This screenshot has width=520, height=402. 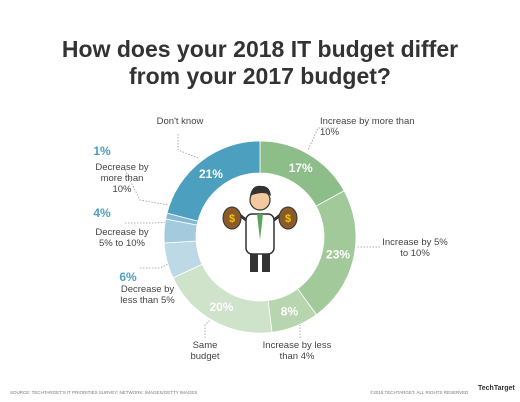 What do you see at coordinates (419, 392) in the screenshot?
I see `copyright: ©2018 TECHTARGET. ALL RIGHTS RESERVED` at bounding box center [419, 392].